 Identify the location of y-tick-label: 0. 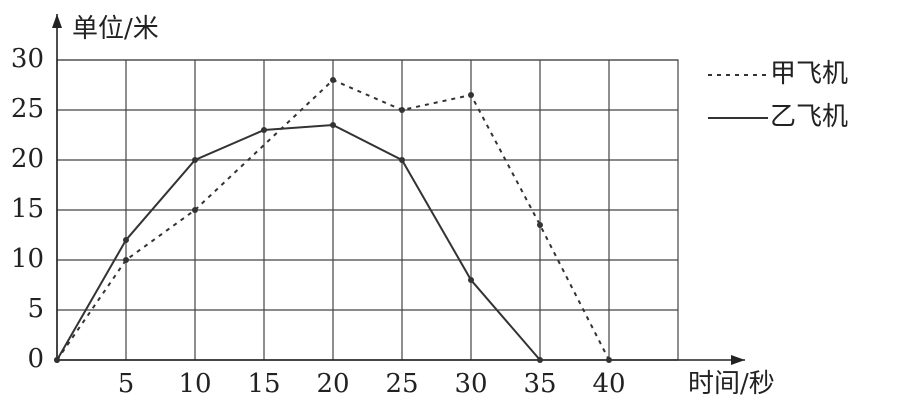
(35, 359).